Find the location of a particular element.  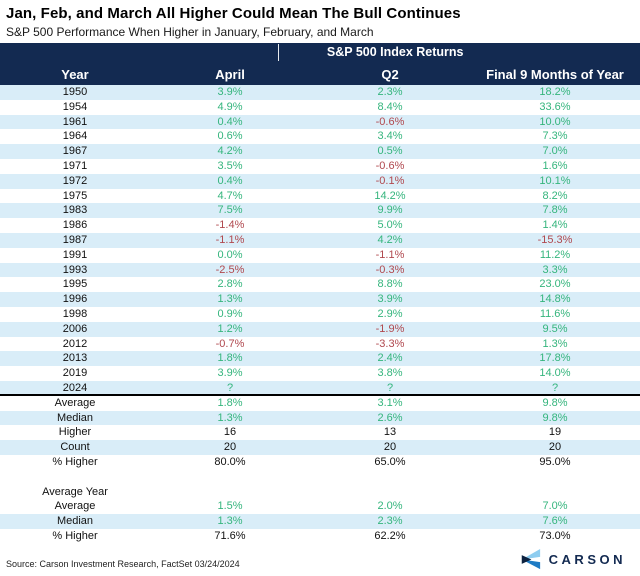

row-label: 1950 is located at coordinates (75, 92).